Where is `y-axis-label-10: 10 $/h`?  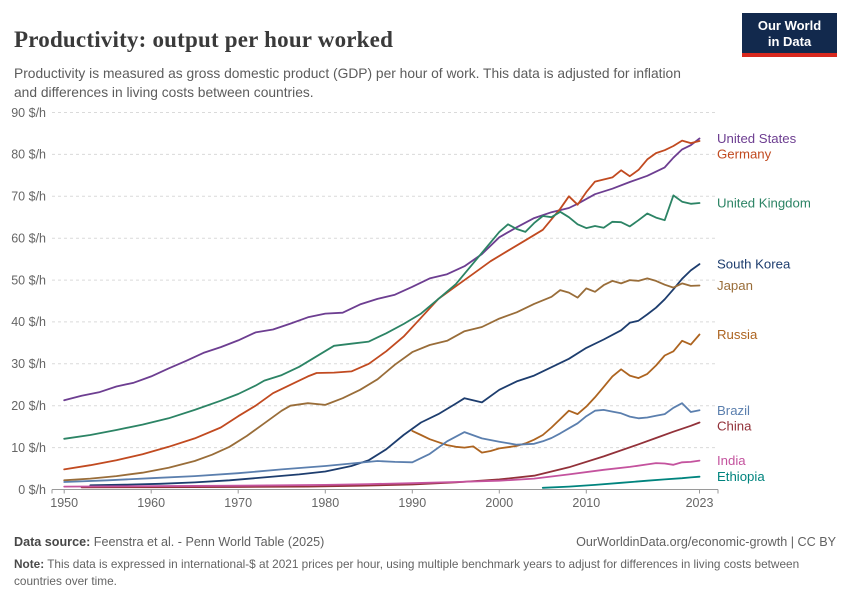 y-axis-label-10: 10 $/h is located at coordinates (28, 448).